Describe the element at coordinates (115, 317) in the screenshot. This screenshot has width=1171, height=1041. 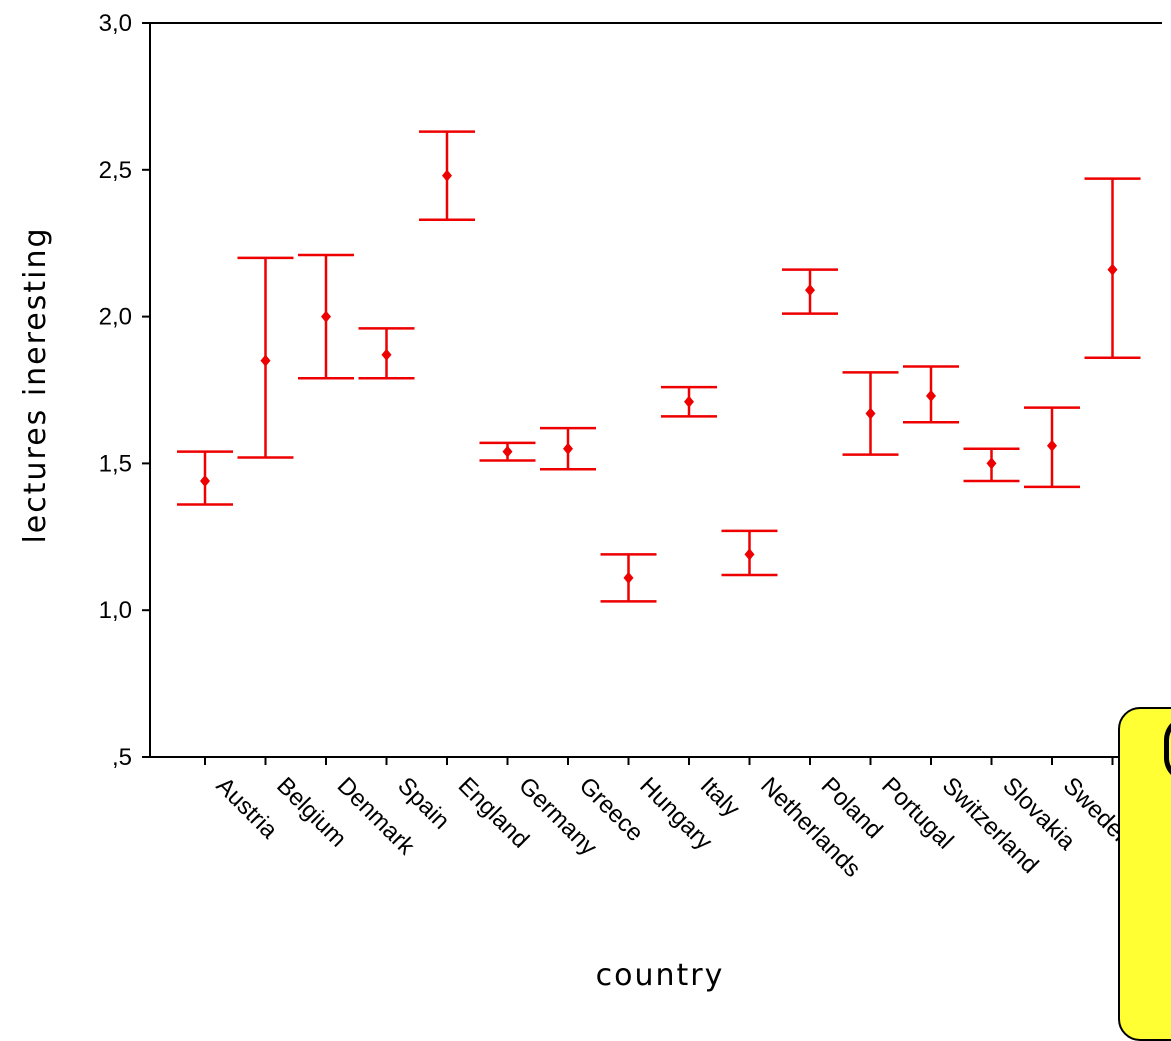
I see `y-tick-label: 2,0` at that location.